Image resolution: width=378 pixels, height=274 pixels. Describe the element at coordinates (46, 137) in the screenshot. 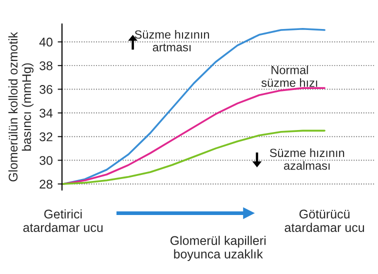

I see `y-tick-label: 32` at that location.